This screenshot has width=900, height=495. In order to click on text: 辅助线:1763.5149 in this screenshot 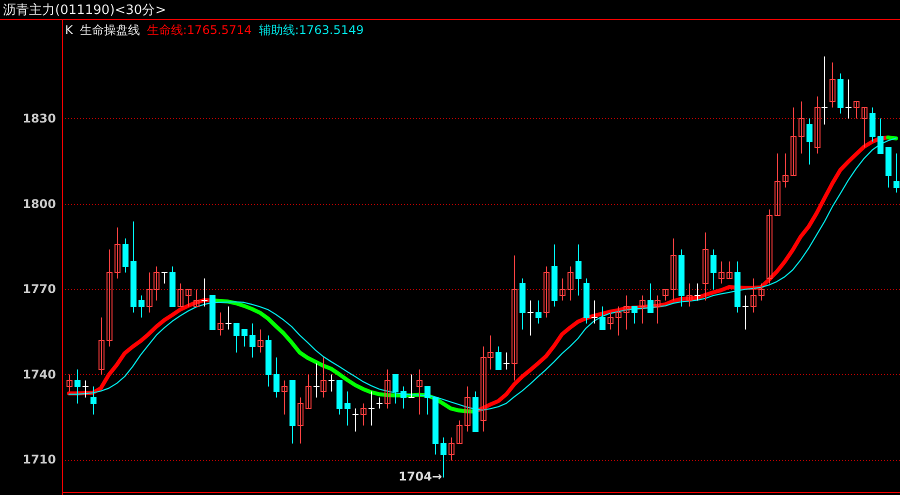, I will do `click(311, 30)`.